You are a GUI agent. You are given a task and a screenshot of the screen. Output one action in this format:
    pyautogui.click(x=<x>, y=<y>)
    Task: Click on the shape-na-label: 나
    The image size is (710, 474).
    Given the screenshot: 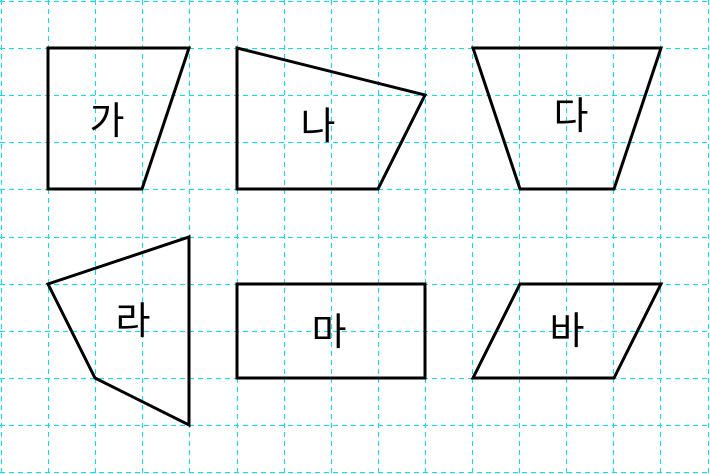 What is the action you would take?
    pyautogui.click(x=318, y=126)
    